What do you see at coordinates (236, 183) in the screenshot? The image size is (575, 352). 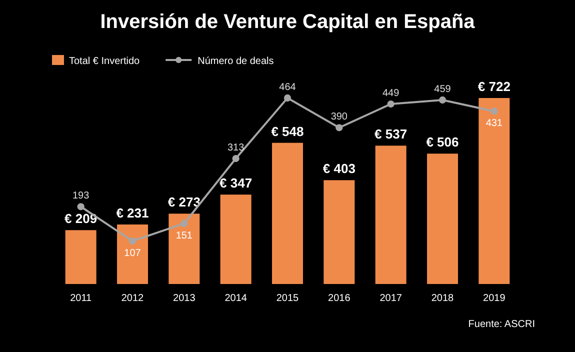 I see `data-label: € 347` at bounding box center [236, 183].